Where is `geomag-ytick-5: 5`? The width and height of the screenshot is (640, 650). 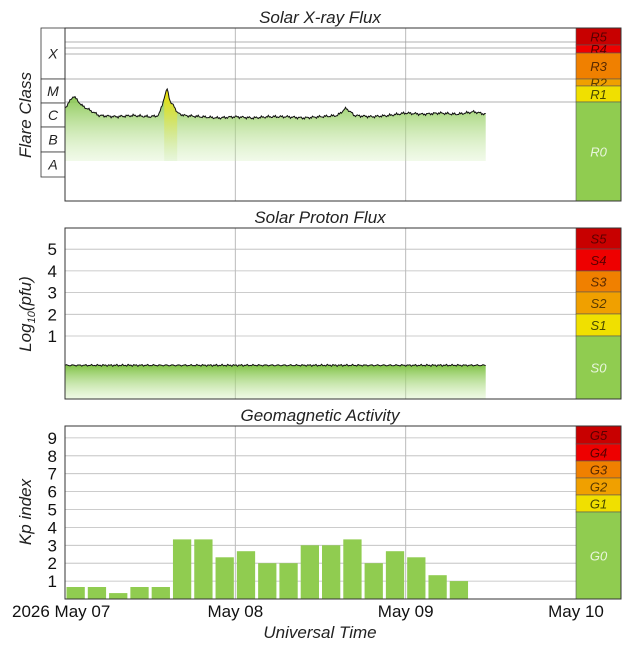 geomag-ytick-5: 5 is located at coordinates (52, 510).